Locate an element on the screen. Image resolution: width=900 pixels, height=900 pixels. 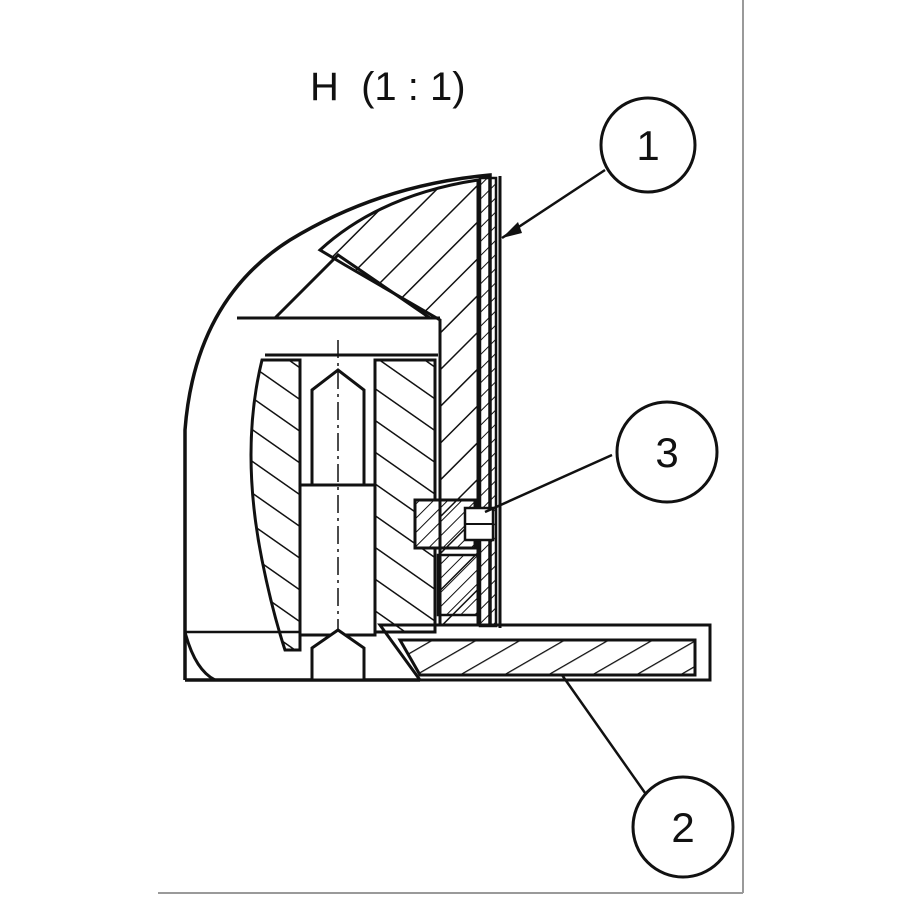
base-plate-outline is located at coordinates (544, 652).